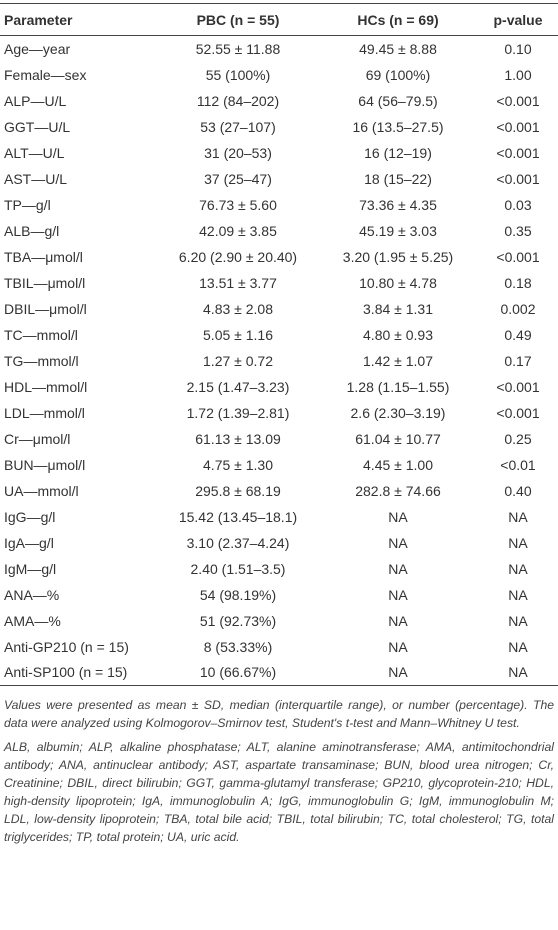  I want to click on column-header: p-value, so click(518, 19).